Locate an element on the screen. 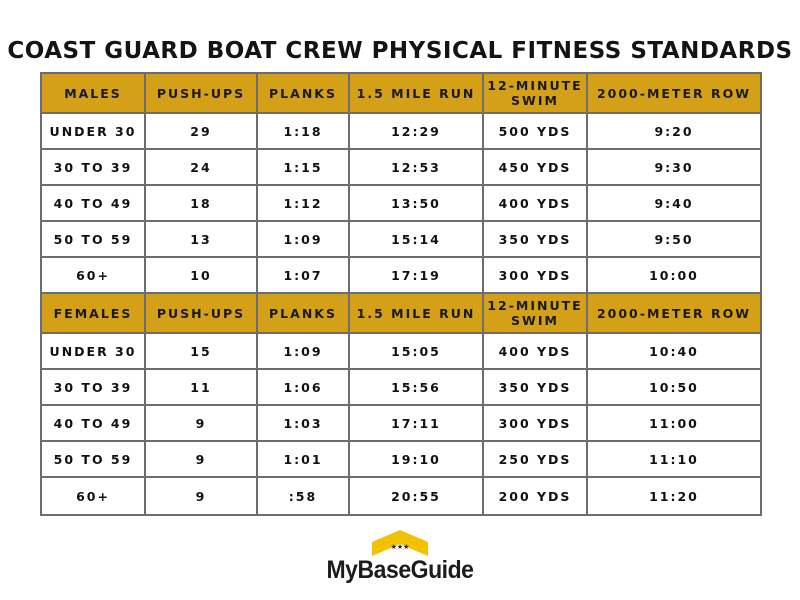  planks-cell: :58 is located at coordinates (303, 496).